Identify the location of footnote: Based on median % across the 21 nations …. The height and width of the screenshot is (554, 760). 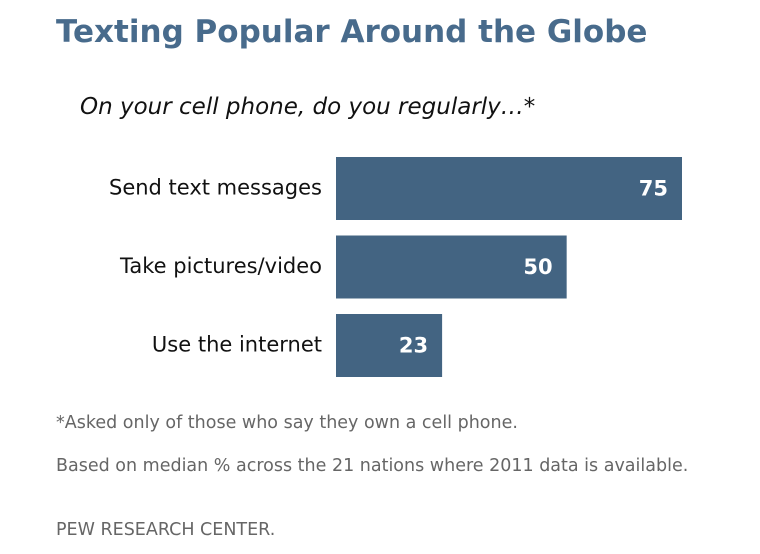
(372, 466).